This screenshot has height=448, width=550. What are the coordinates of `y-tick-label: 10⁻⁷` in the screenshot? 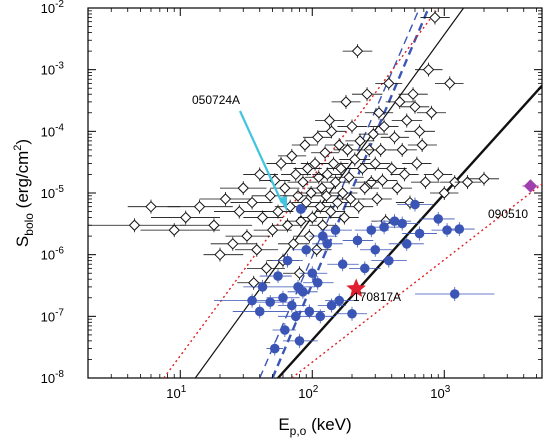 It's located at (53, 315).